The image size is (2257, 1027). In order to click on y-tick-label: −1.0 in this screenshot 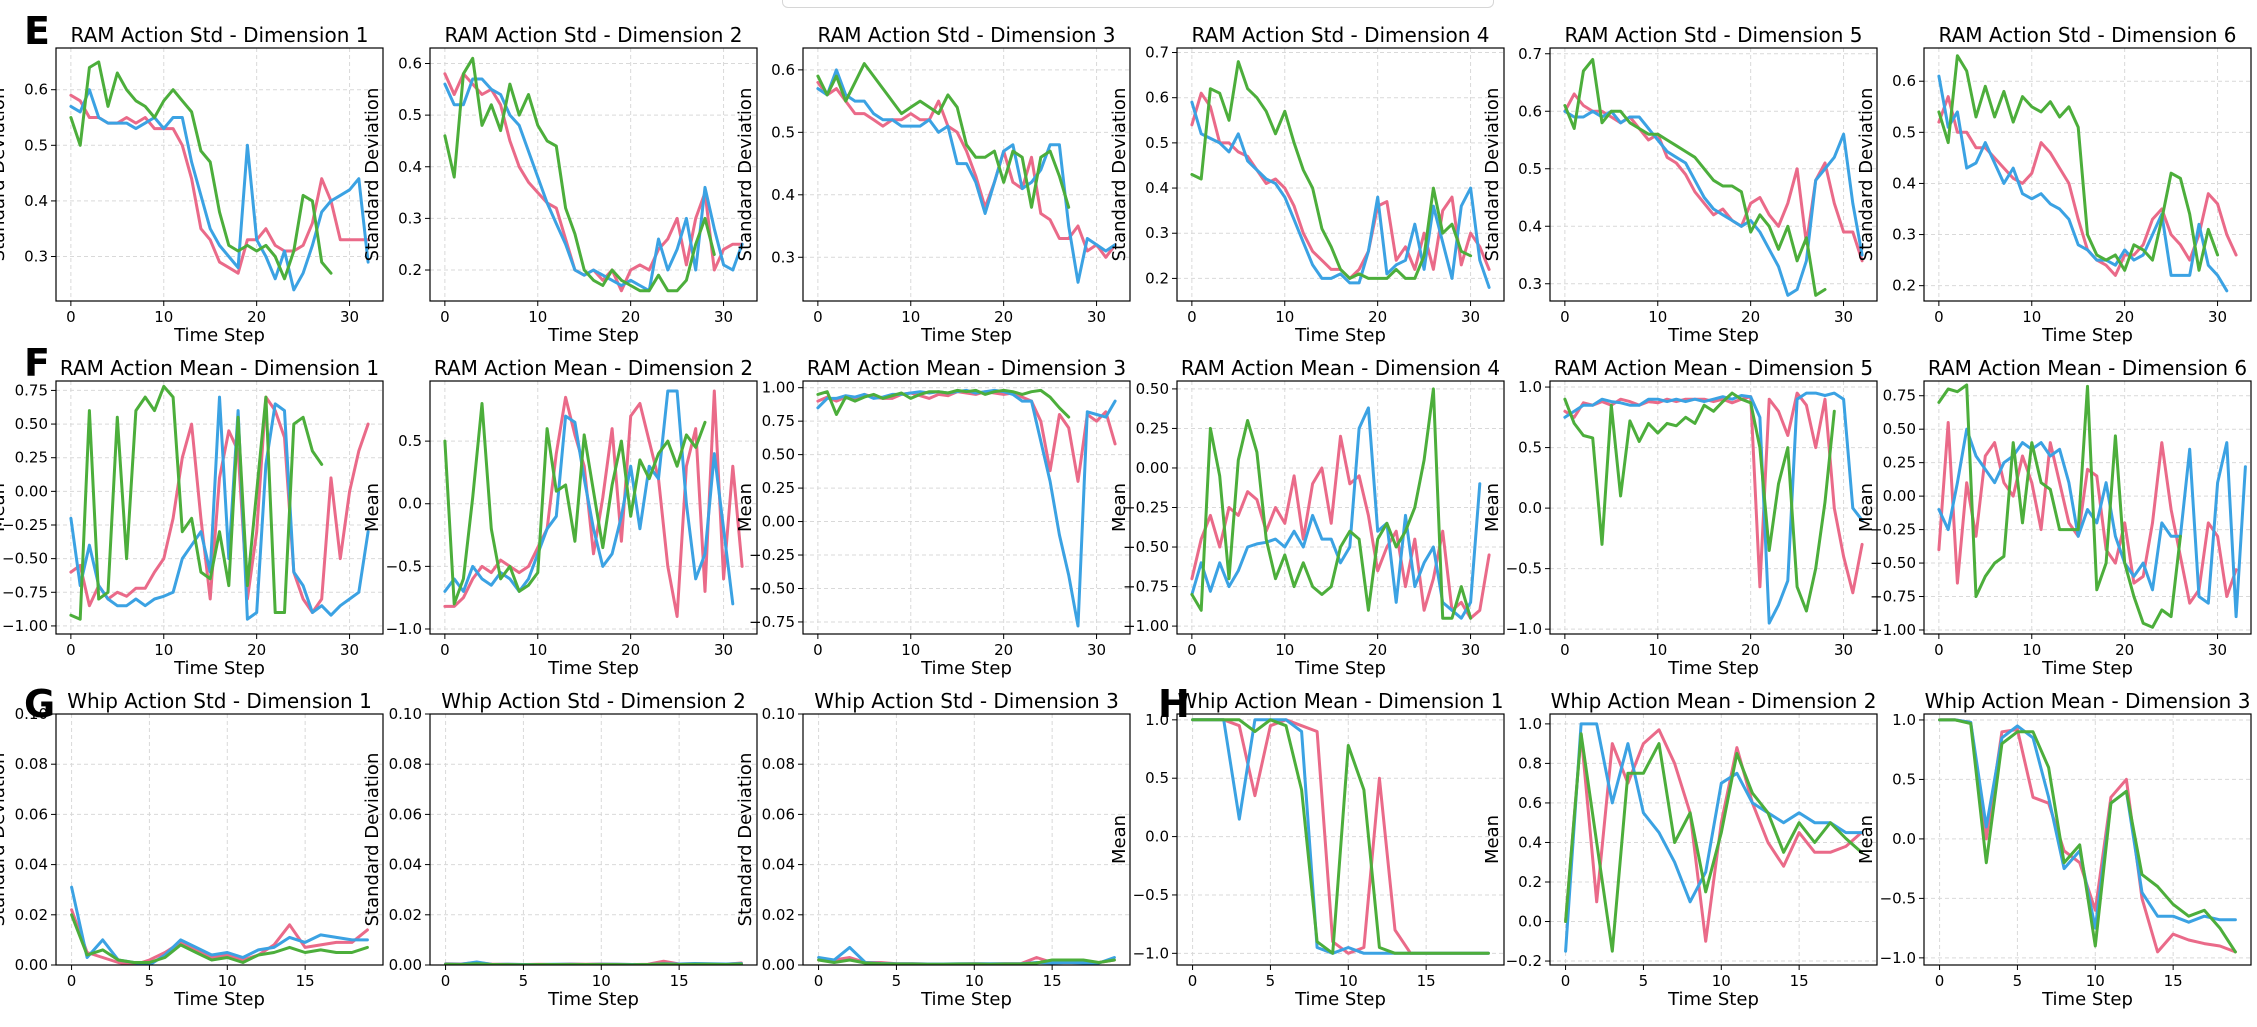, I will do `click(1151, 953)`.